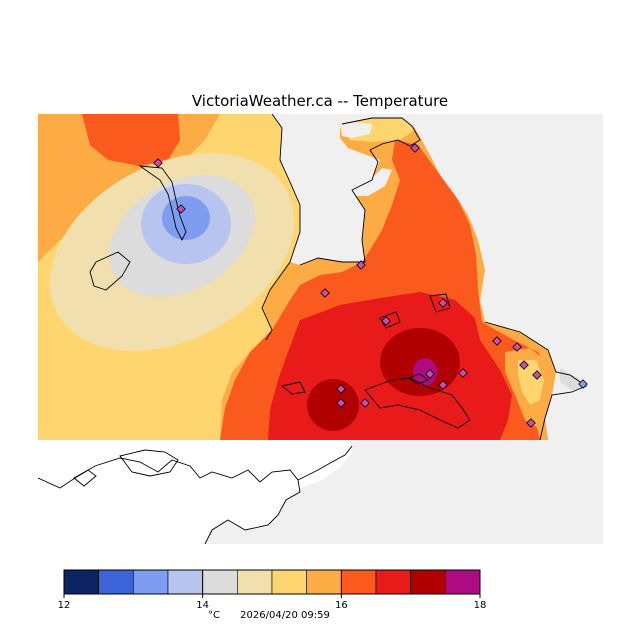 Image resolution: width=640 pixels, height=640 pixels. What do you see at coordinates (186, 218) in the screenshot?
I see `temperature-region-cold-core` at bounding box center [186, 218].